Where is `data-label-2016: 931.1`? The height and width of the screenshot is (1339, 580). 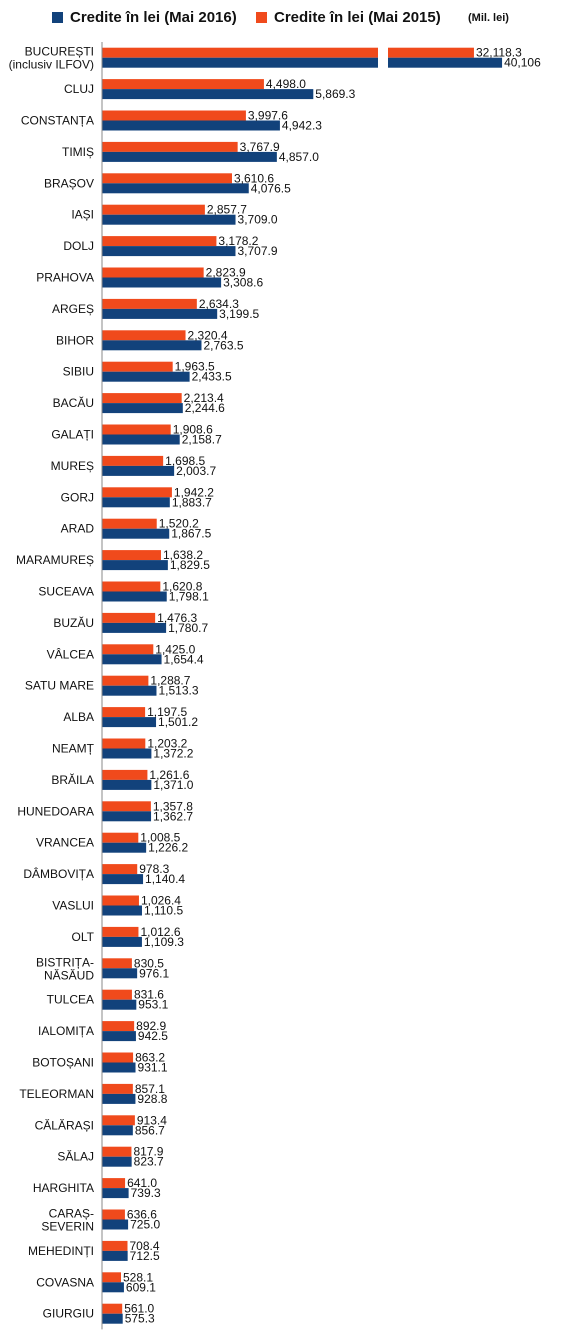
data-label-2016: 931.1 is located at coordinates (153, 1068).